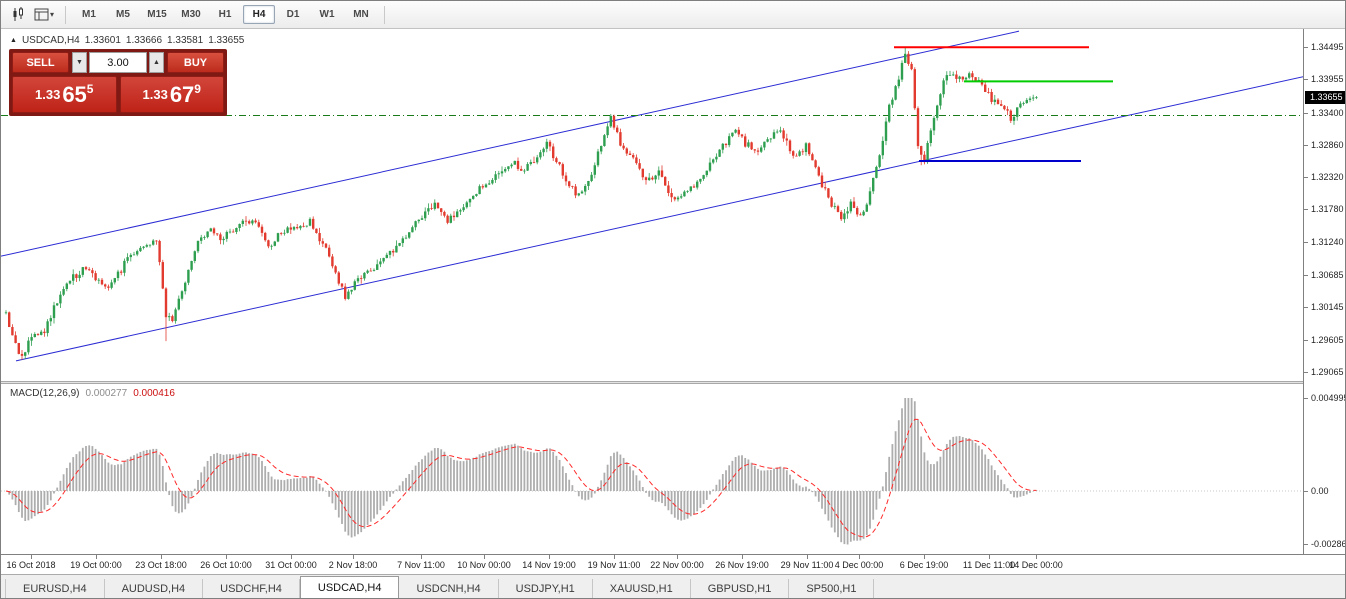  I want to click on chart-tab-gbpusd-h1: GBPUSD,H1, so click(740, 588).